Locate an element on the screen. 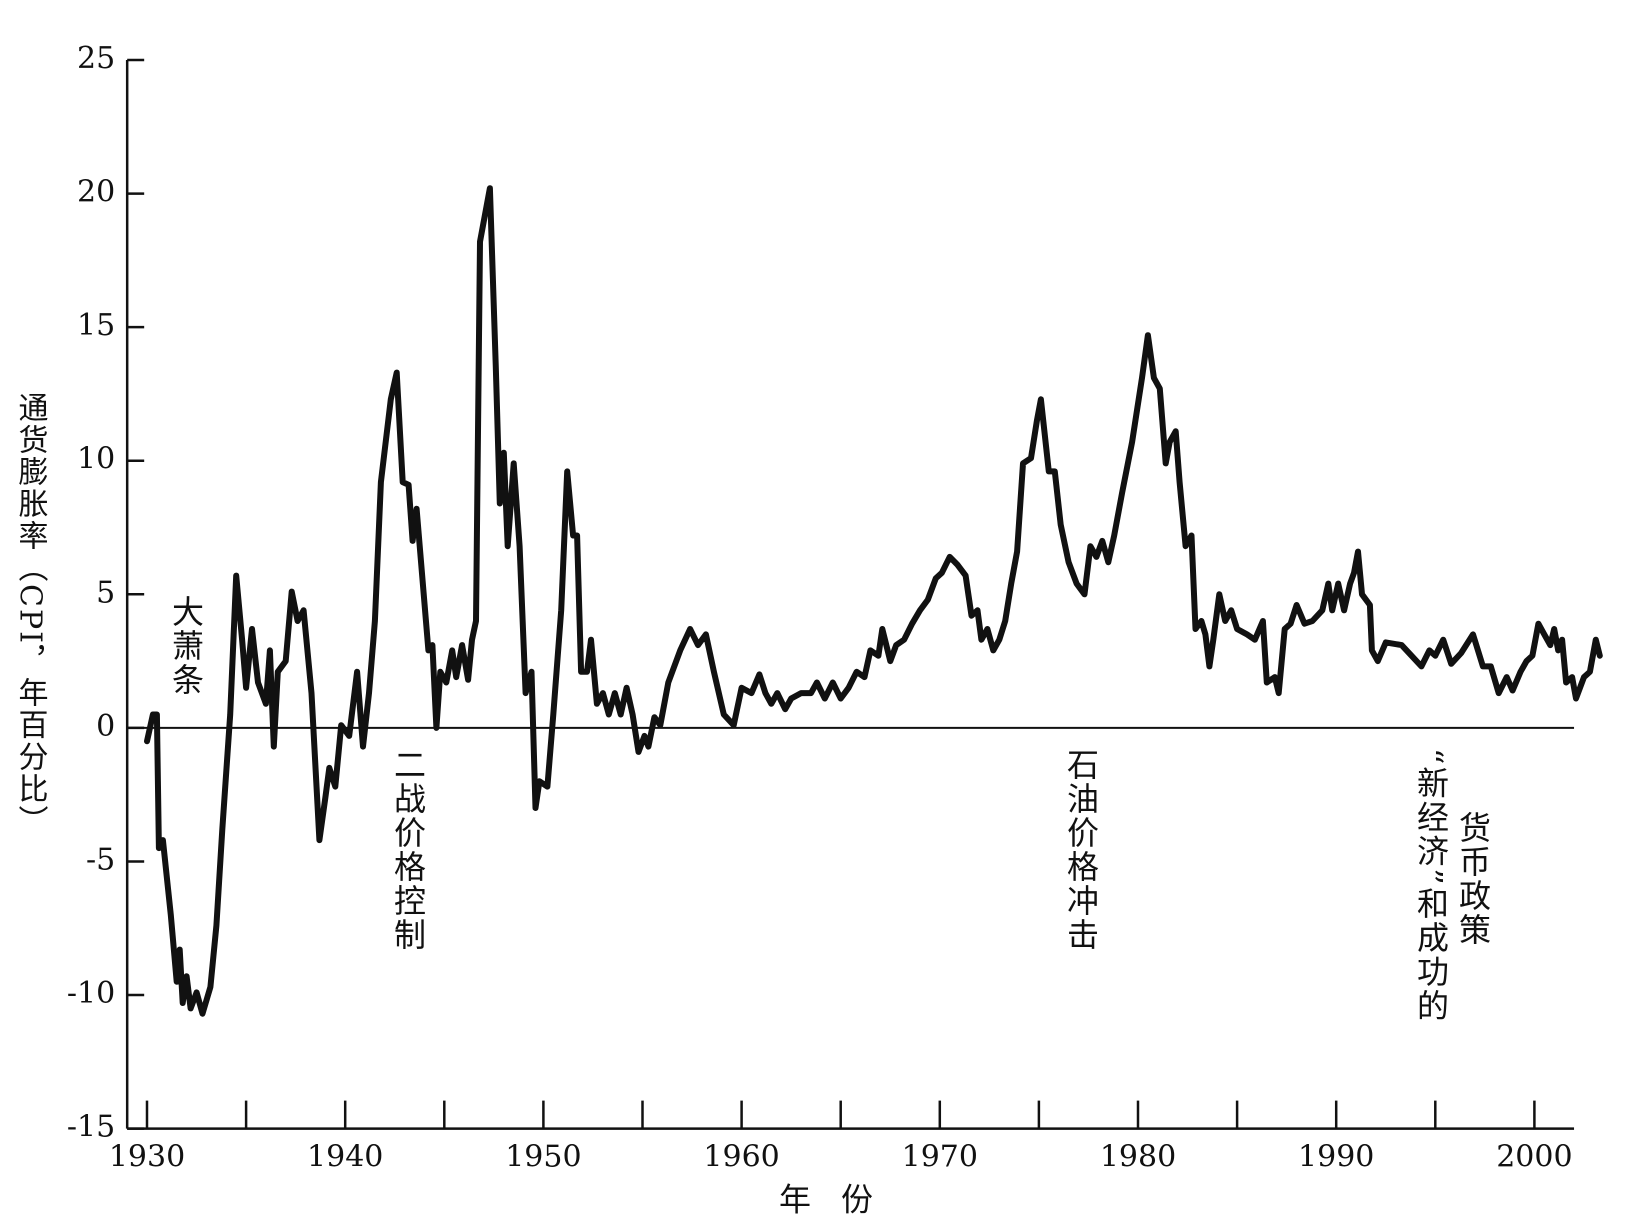 The height and width of the screenshot is (1225, 1638). y-tick-label: 25 is located at coordinates (96, 58).